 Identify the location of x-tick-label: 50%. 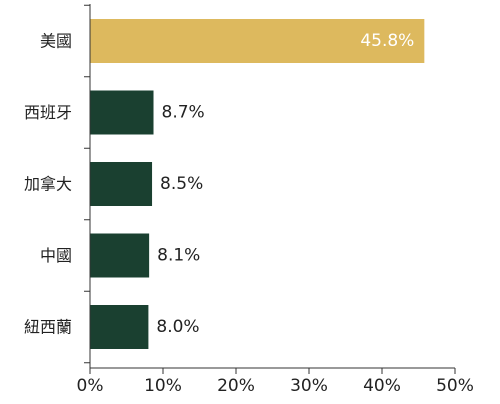
(455, 386).